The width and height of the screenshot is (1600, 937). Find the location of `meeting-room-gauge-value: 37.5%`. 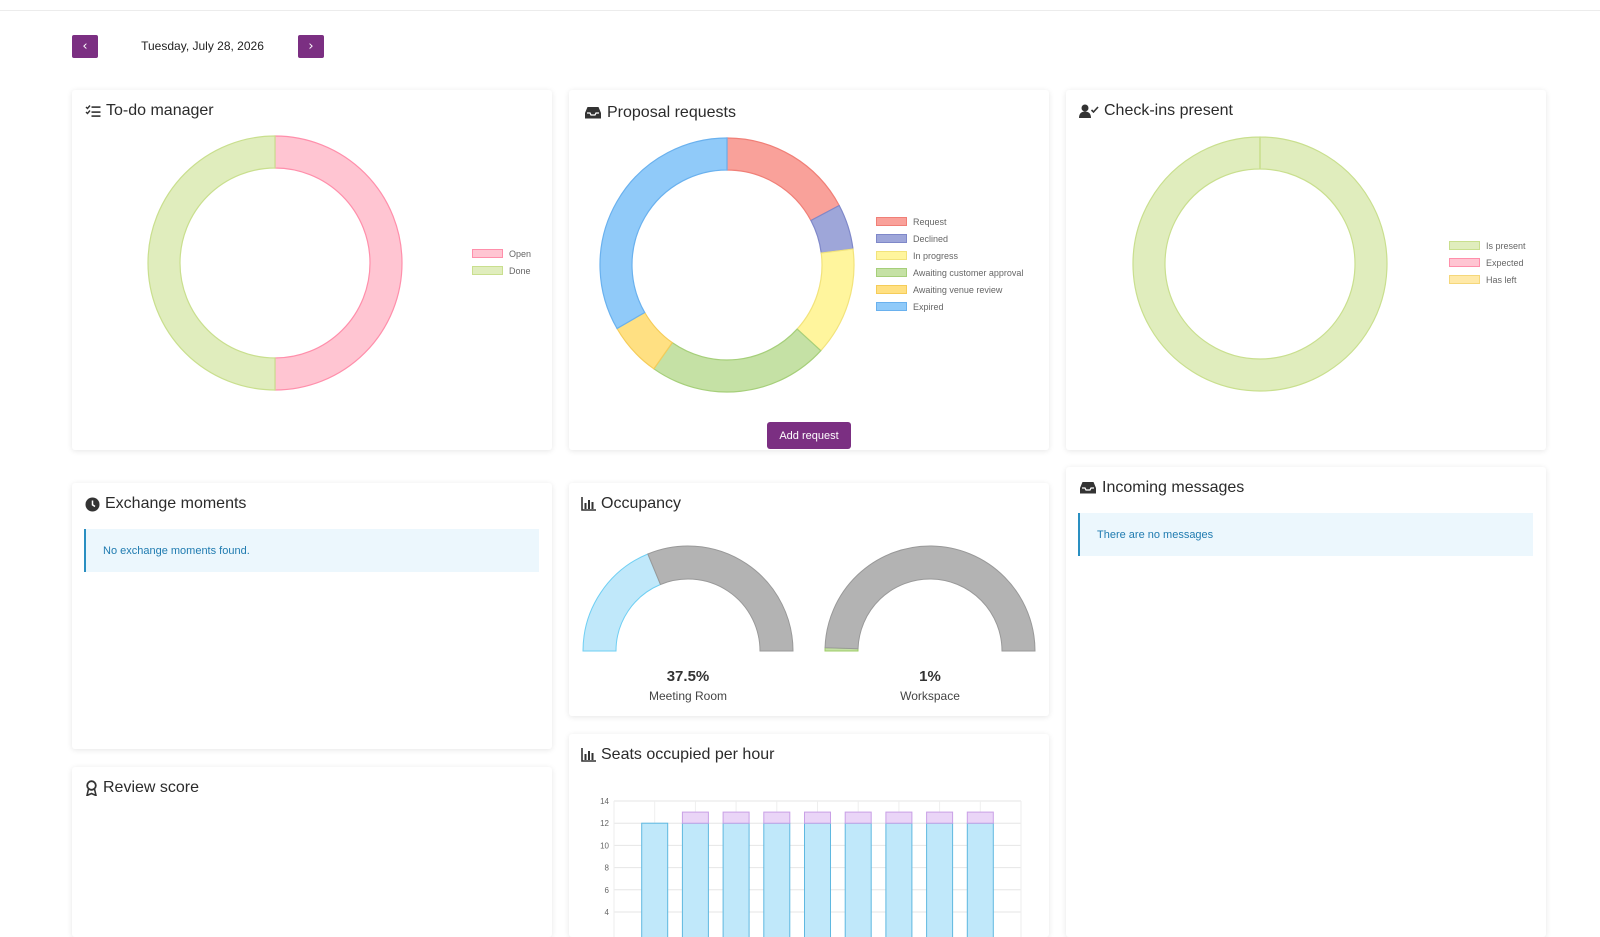

meeting-room-gauge-value: 37.5% is located at coordinates (688, 676).